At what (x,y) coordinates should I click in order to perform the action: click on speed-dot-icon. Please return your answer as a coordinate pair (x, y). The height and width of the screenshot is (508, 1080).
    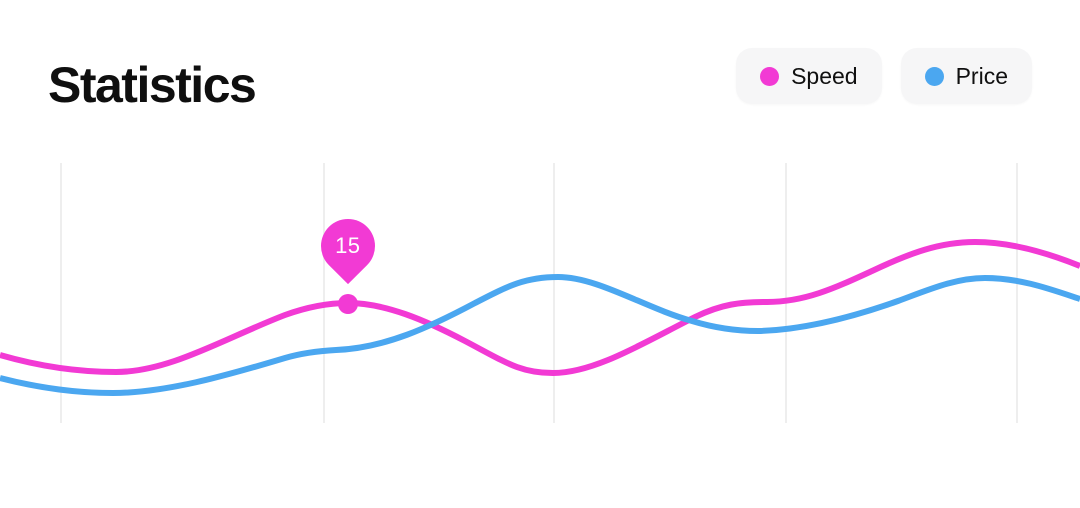
    Looking at the image, I should click on (770, 76).